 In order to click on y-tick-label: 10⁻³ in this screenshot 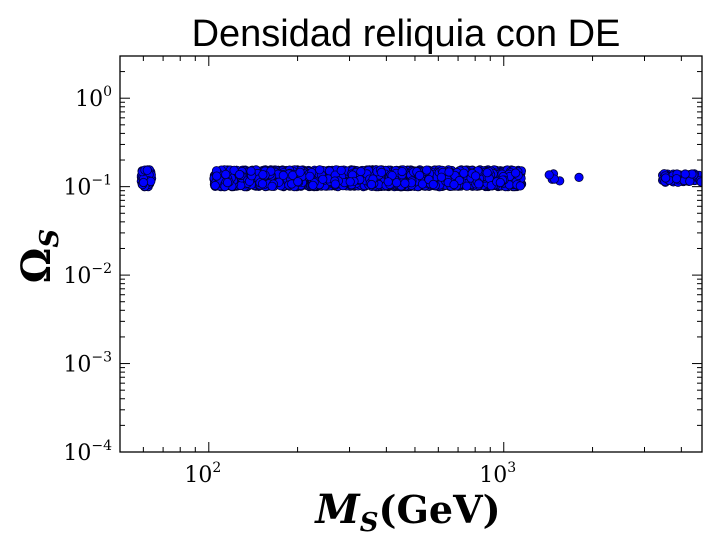, I will do `click(87, 364)`.